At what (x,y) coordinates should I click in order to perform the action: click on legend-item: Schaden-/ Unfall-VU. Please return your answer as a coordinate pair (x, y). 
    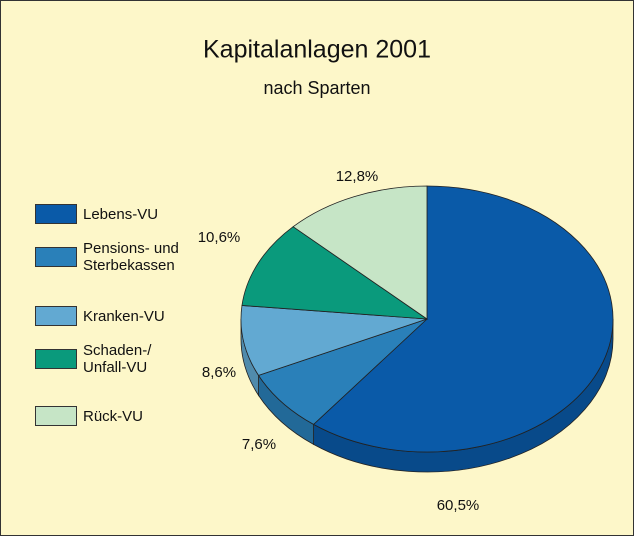
    Looking at the image, I should click on (99, 359).